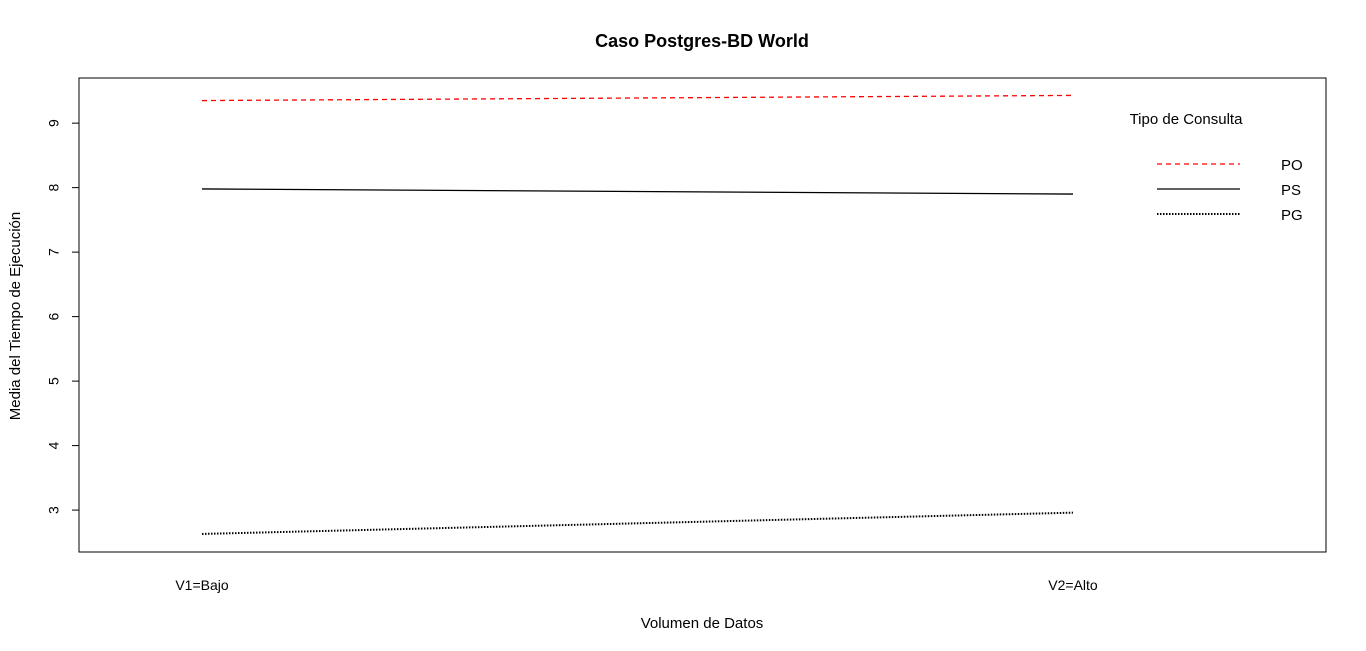 The image size is (1366, 651). What do you see at coordinates (54, 317) in the screenshot?
I see `y-tick-label: 6` at bounding box center [54, 317].